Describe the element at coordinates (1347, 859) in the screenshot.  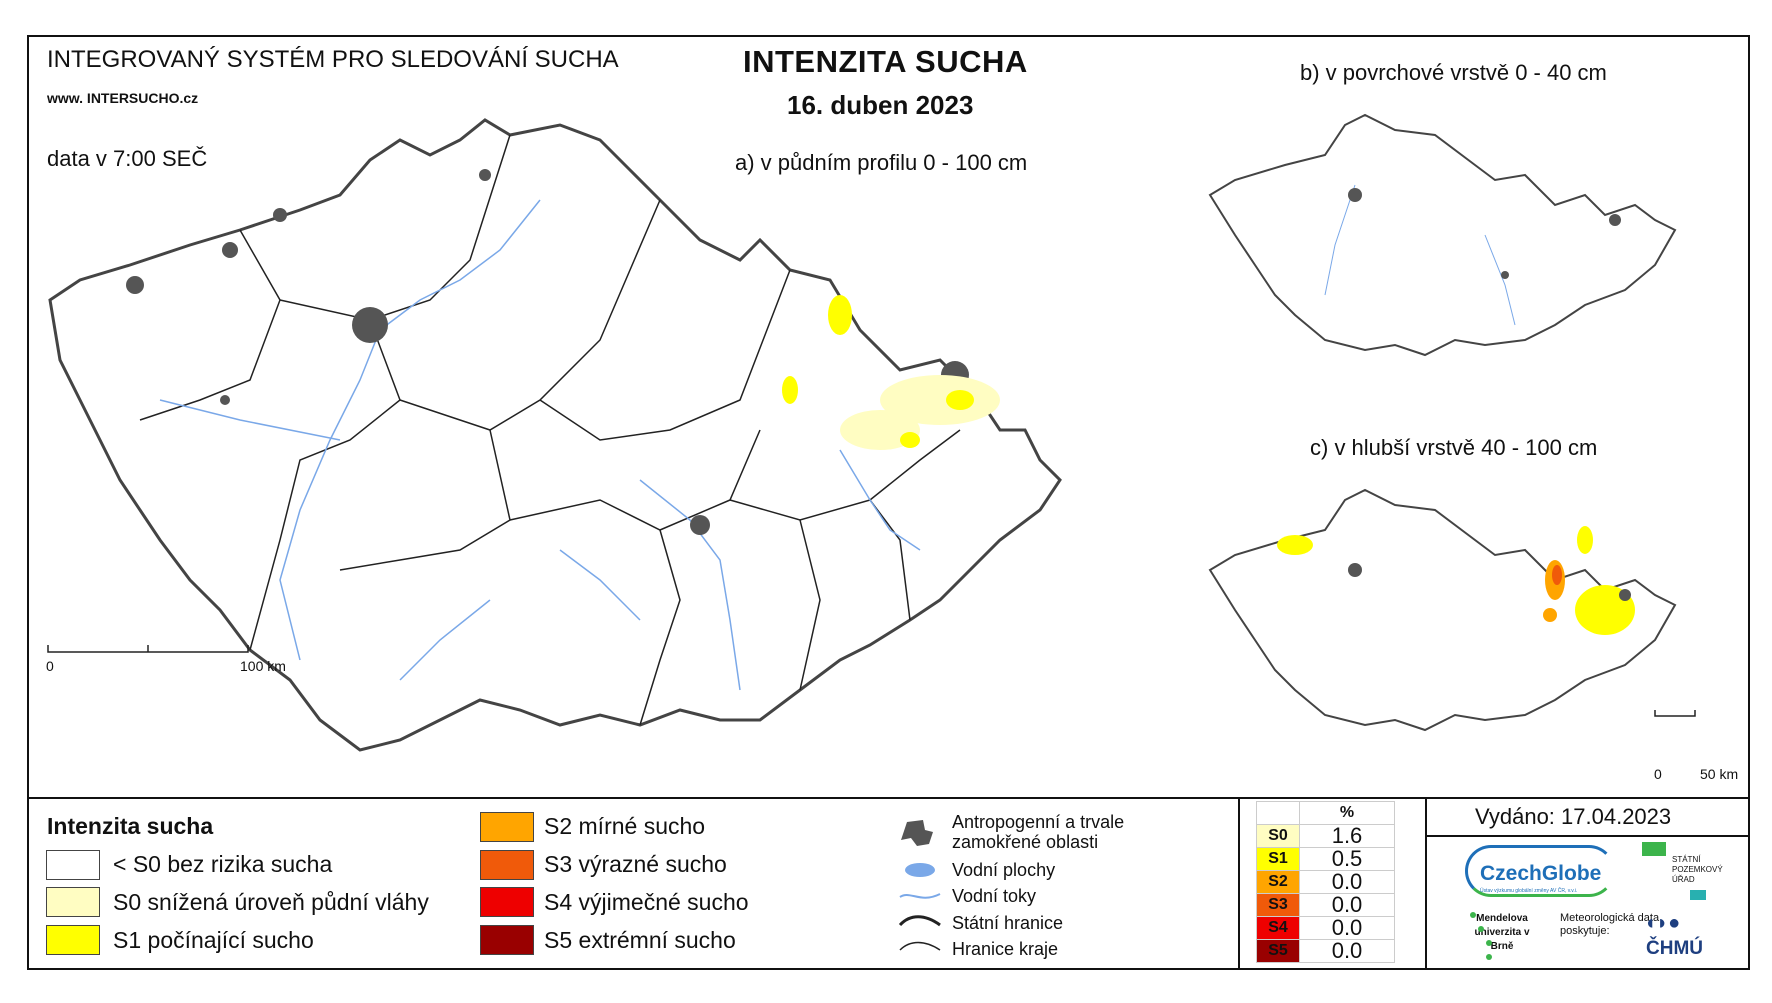
I see `stats-value-s1: 0.5` at that location.